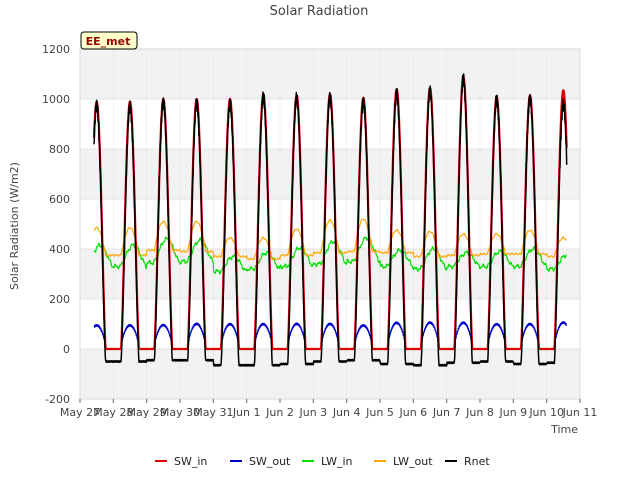 Image resolution: width=640 pixels, height=480 pixels. What do you see at coordinates (59, 149) in the screenshot?
I see `y-tick-label: 800` at bounding box center [59, 149].